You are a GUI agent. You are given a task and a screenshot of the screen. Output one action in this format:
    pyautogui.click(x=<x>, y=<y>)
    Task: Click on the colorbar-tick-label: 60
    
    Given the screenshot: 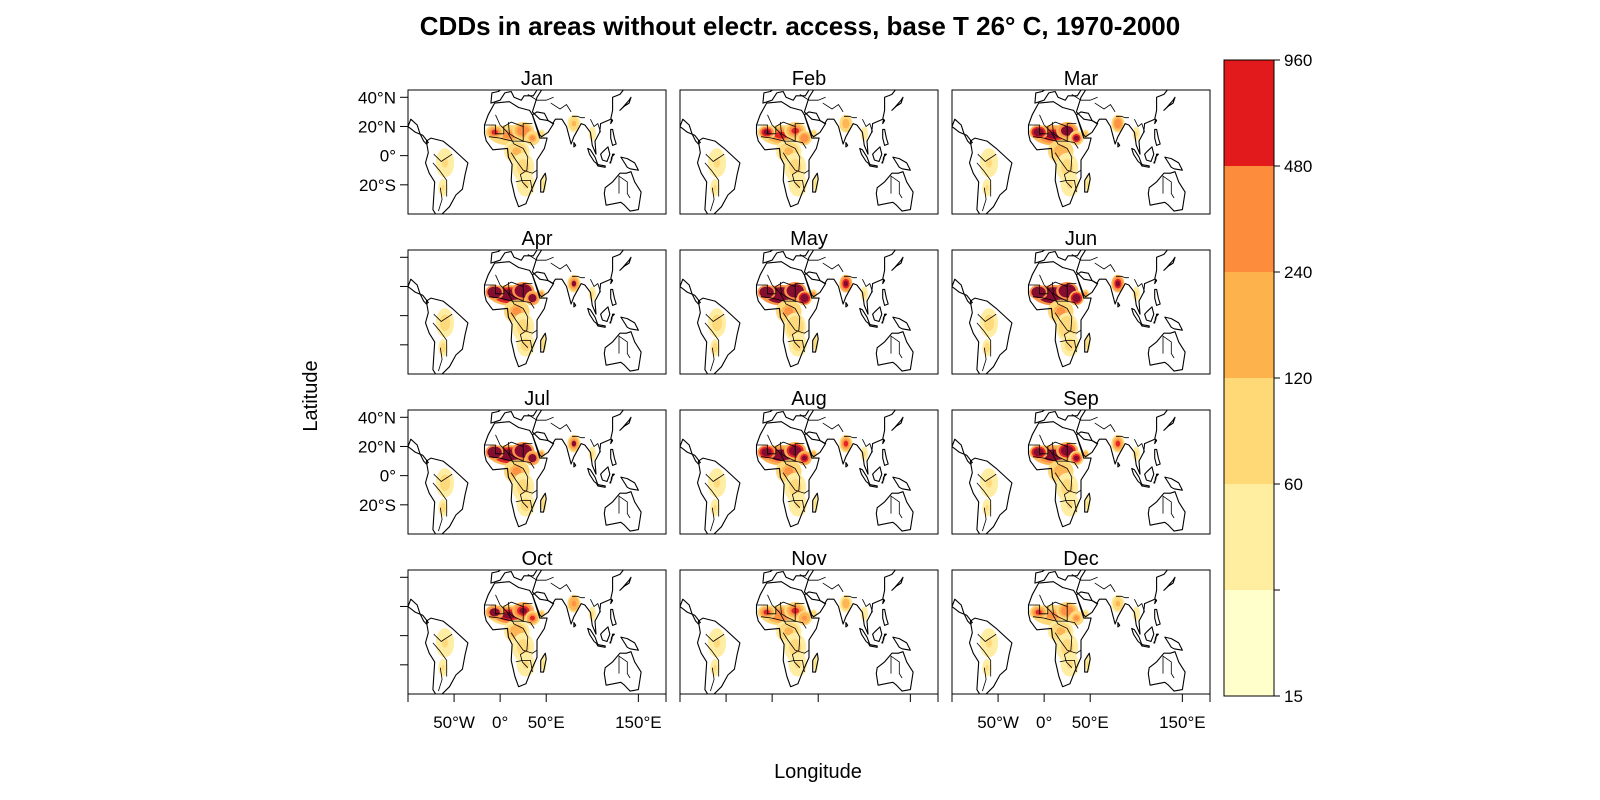 What is the action you would take?
    pyautogui.click(x=1293, y=484)
    